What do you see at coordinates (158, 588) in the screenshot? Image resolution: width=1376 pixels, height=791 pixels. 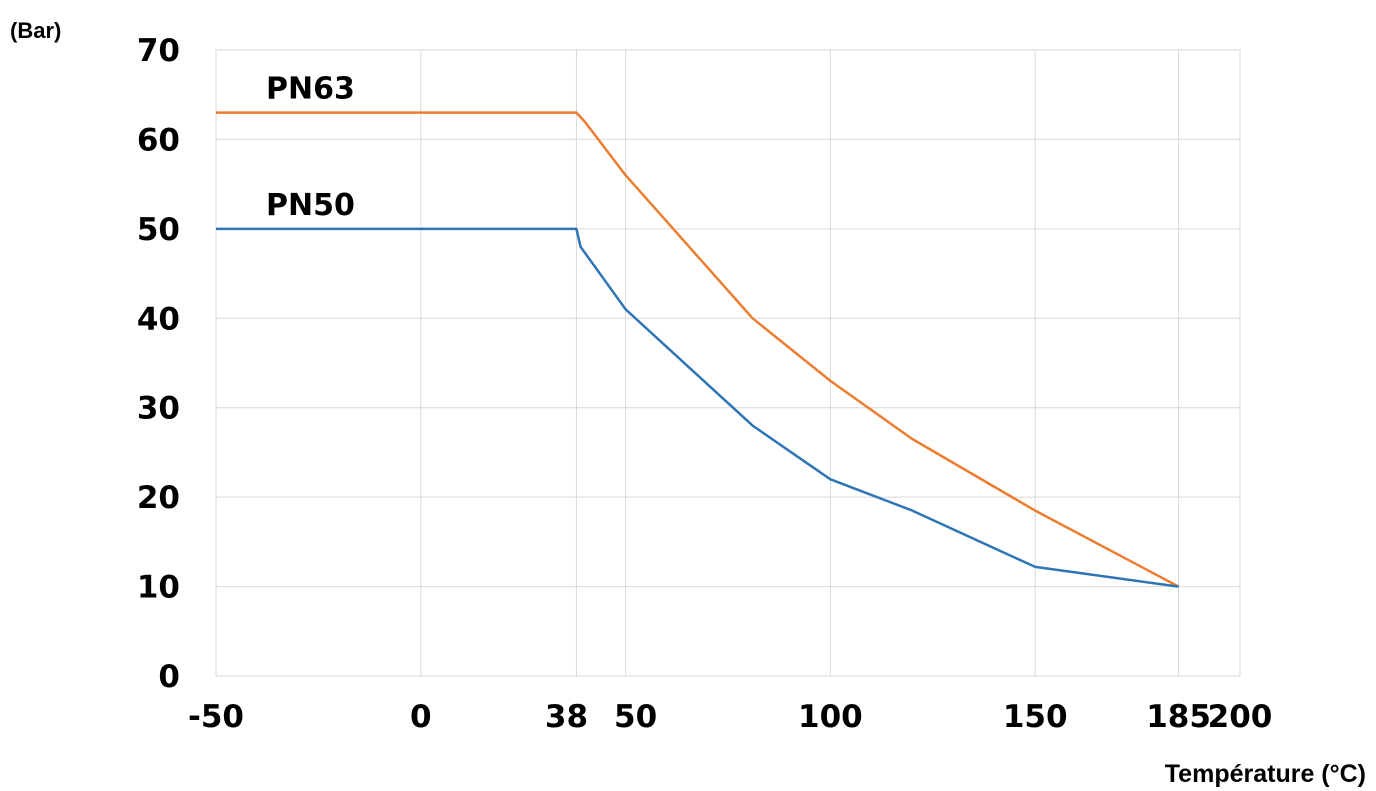 I see `y-tick-label: 10` at bounding box center [158, 588].